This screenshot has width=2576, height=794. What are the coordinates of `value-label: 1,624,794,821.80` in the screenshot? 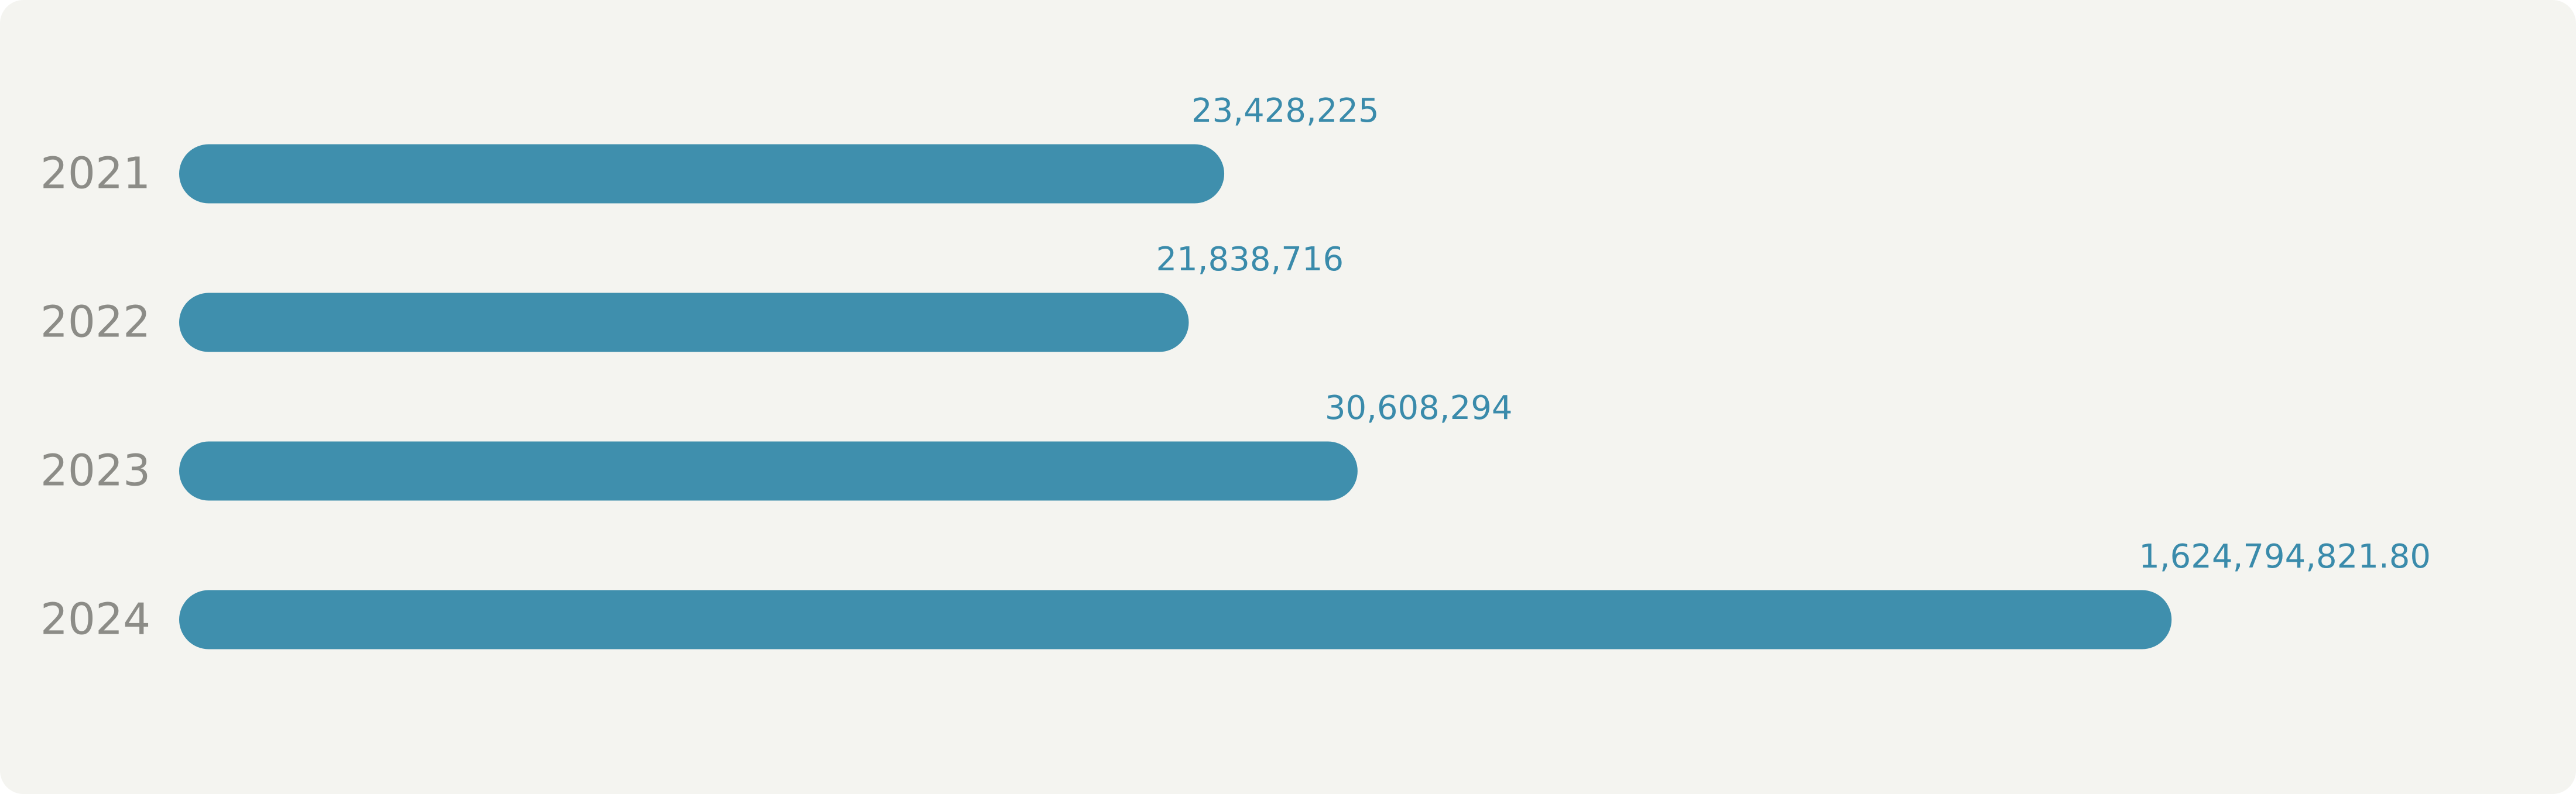 It's located at (2285, 557).